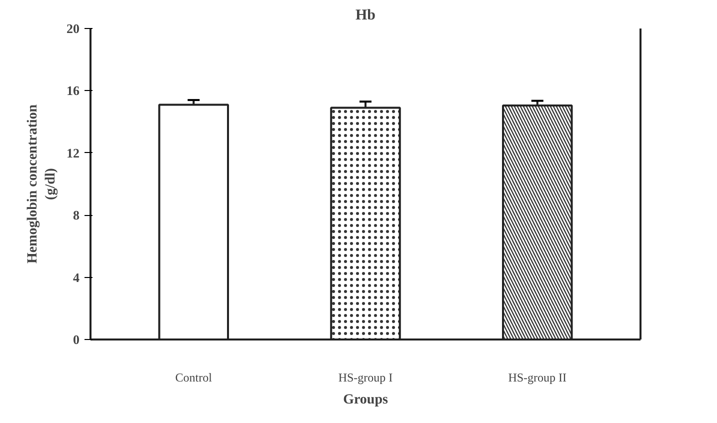 The width and height of the screenshot is (717, 423). Describe the element at coordinates (537, 377) in the screenshot. I see `x-tick-label: HS-group II` at that location.